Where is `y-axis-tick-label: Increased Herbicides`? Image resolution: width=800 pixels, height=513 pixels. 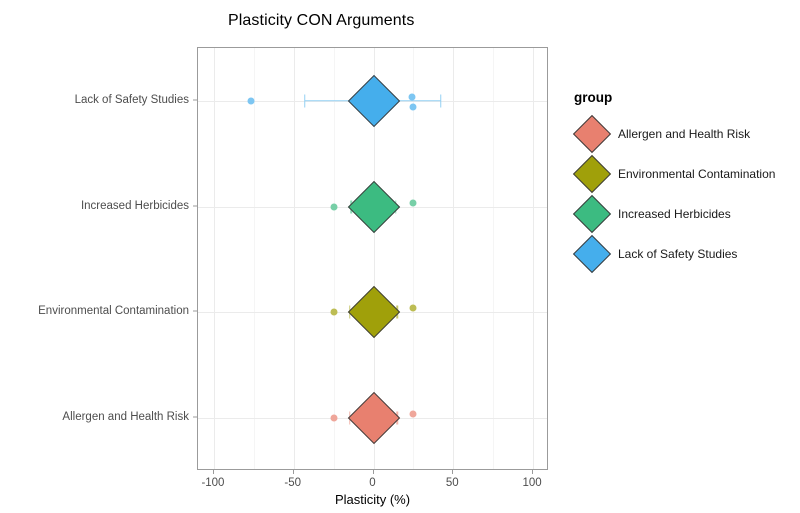 y-axis-tick-label: Increased Herbicides is located at coordinates (134, 205).